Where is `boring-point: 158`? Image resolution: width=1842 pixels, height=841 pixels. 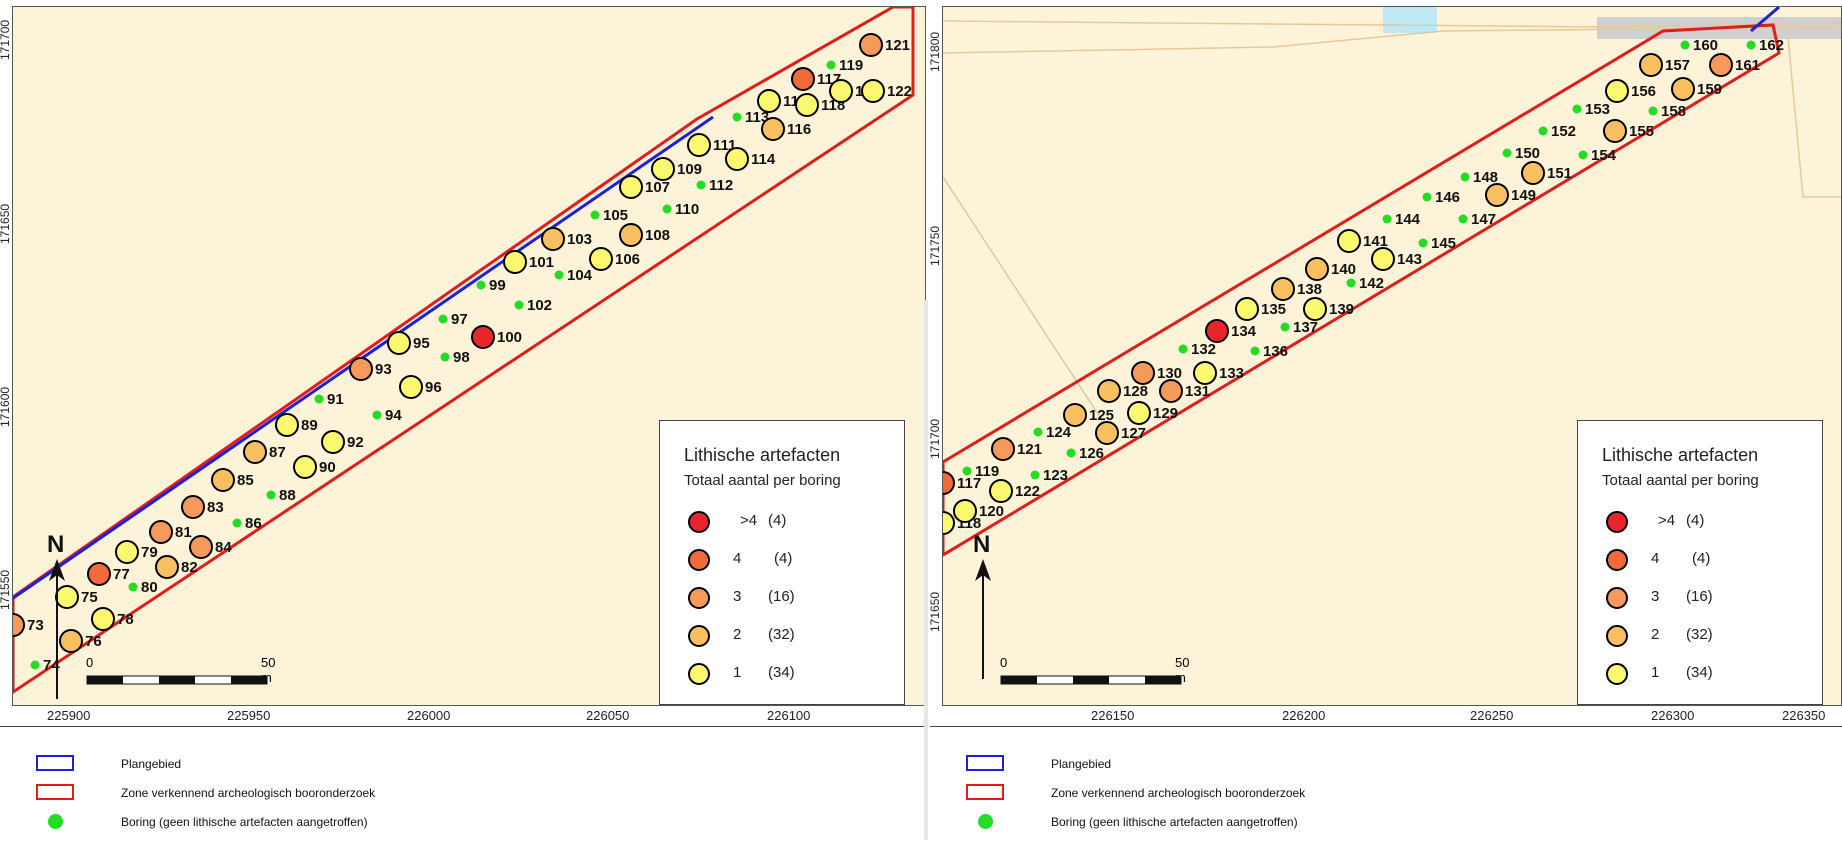 boring-point: 158 is located at coordinates (1667, 111).